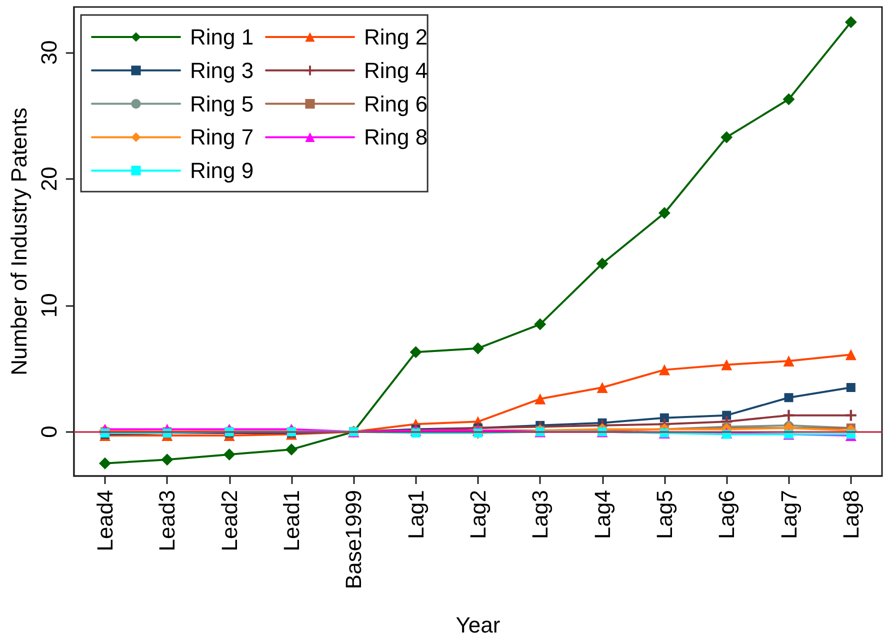 The width and height of the screenshot is (885, 641). What do you see at coordinates (353, 540) in the screenshot?
I see `x-tick-label: Base1999` at bounding box center [353, 540].